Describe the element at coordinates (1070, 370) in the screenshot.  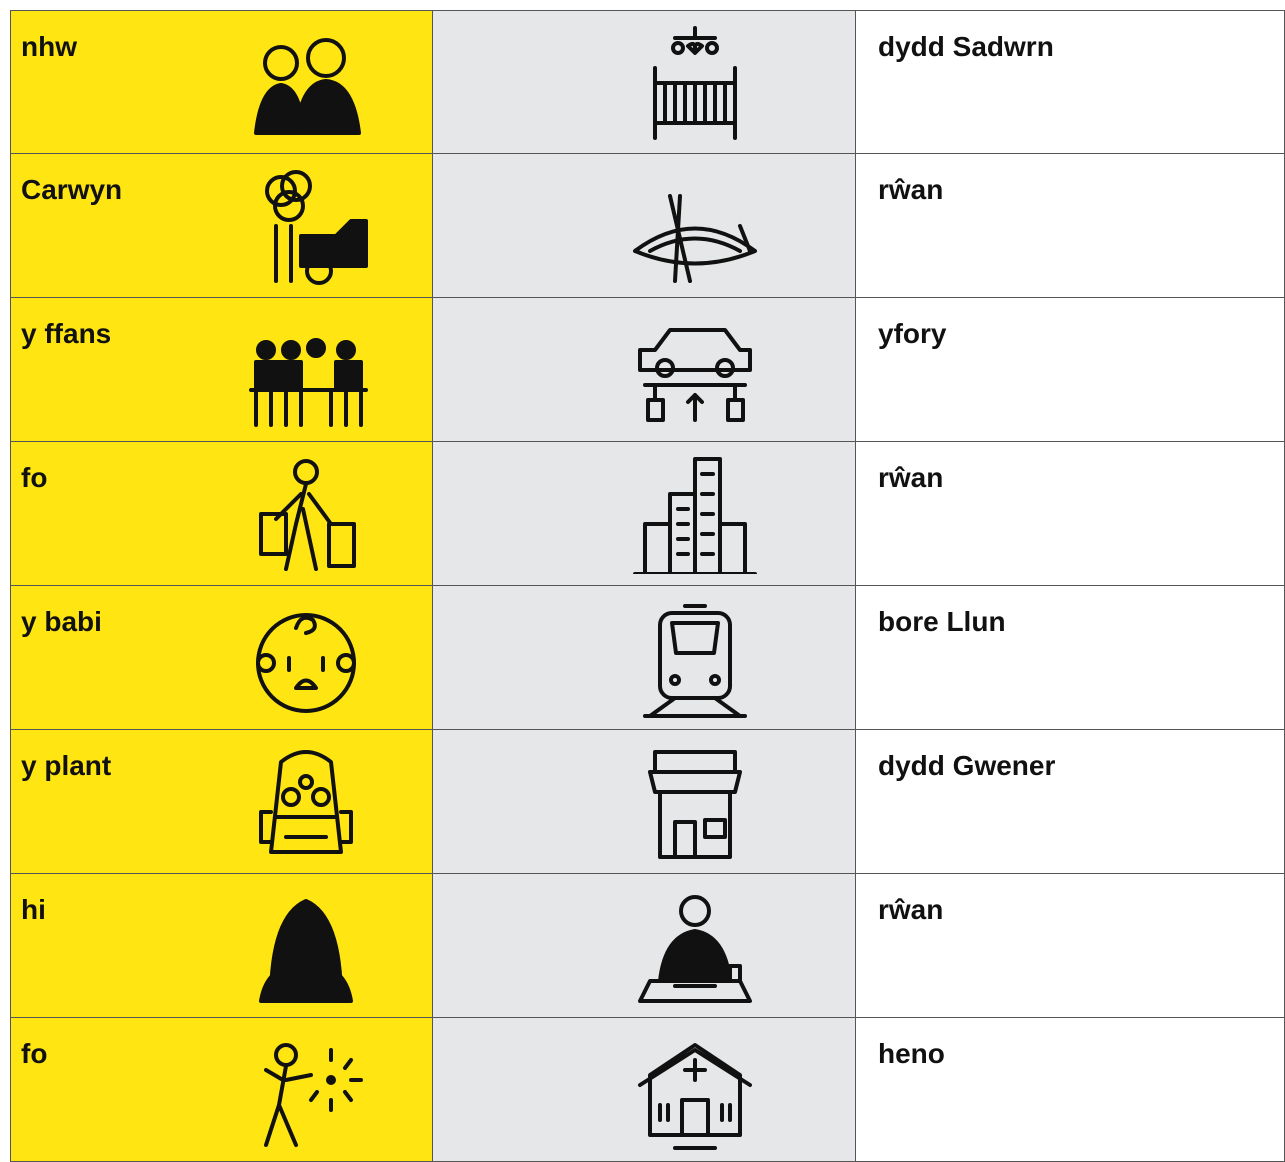
I see `time-cell: yfory` at that location.